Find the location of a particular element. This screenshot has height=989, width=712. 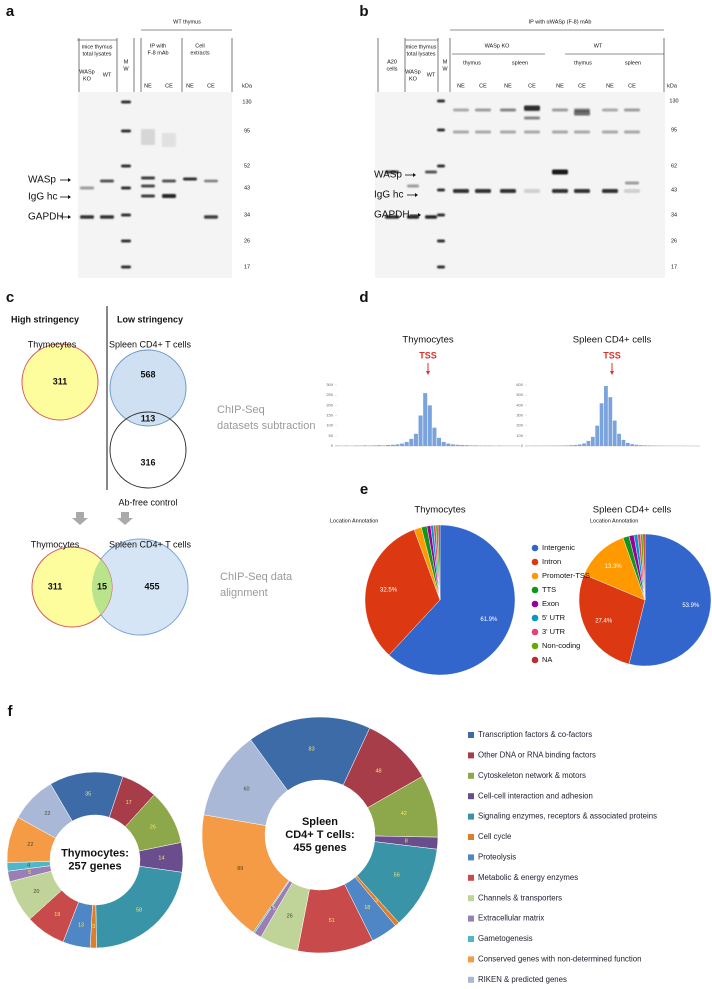

label: IgG hc is located at coordinates (42, 197).